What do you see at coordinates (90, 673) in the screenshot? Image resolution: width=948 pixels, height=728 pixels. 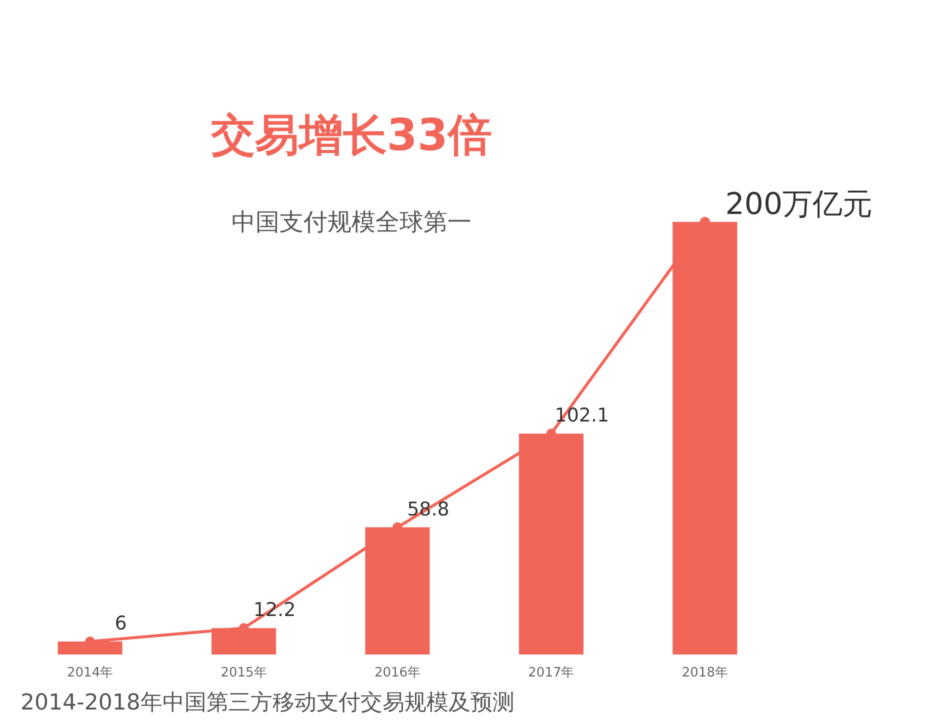 I see `x-tick-label: 2014年` at bounding box center [90, 673].